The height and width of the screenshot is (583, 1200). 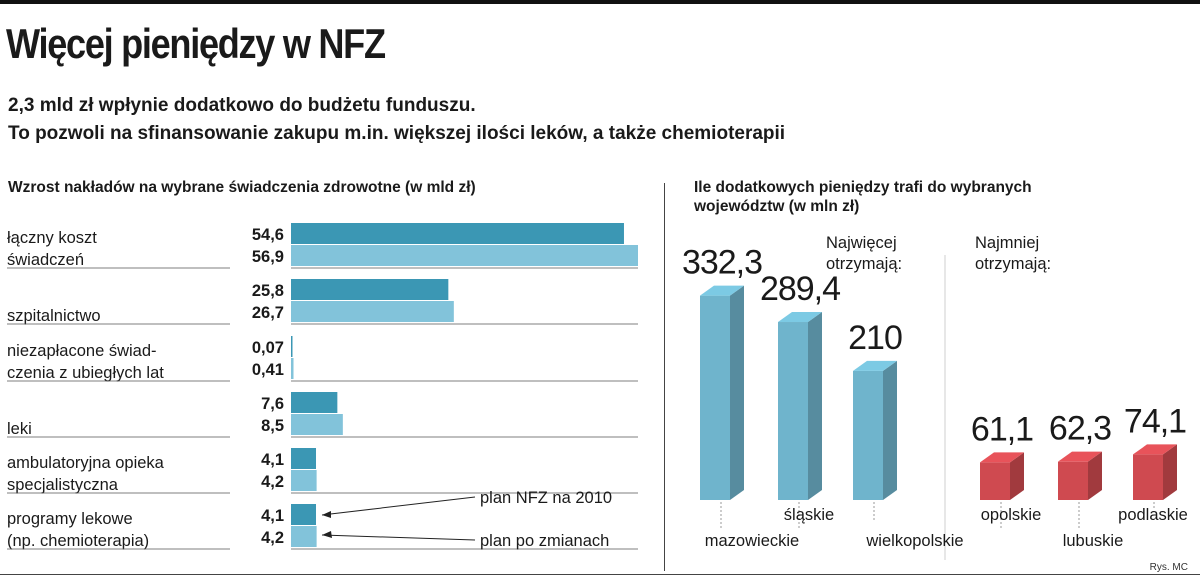 I want to click on column-mazowieckie: 332,3 mazowieckie, so click(x=740, y=397).